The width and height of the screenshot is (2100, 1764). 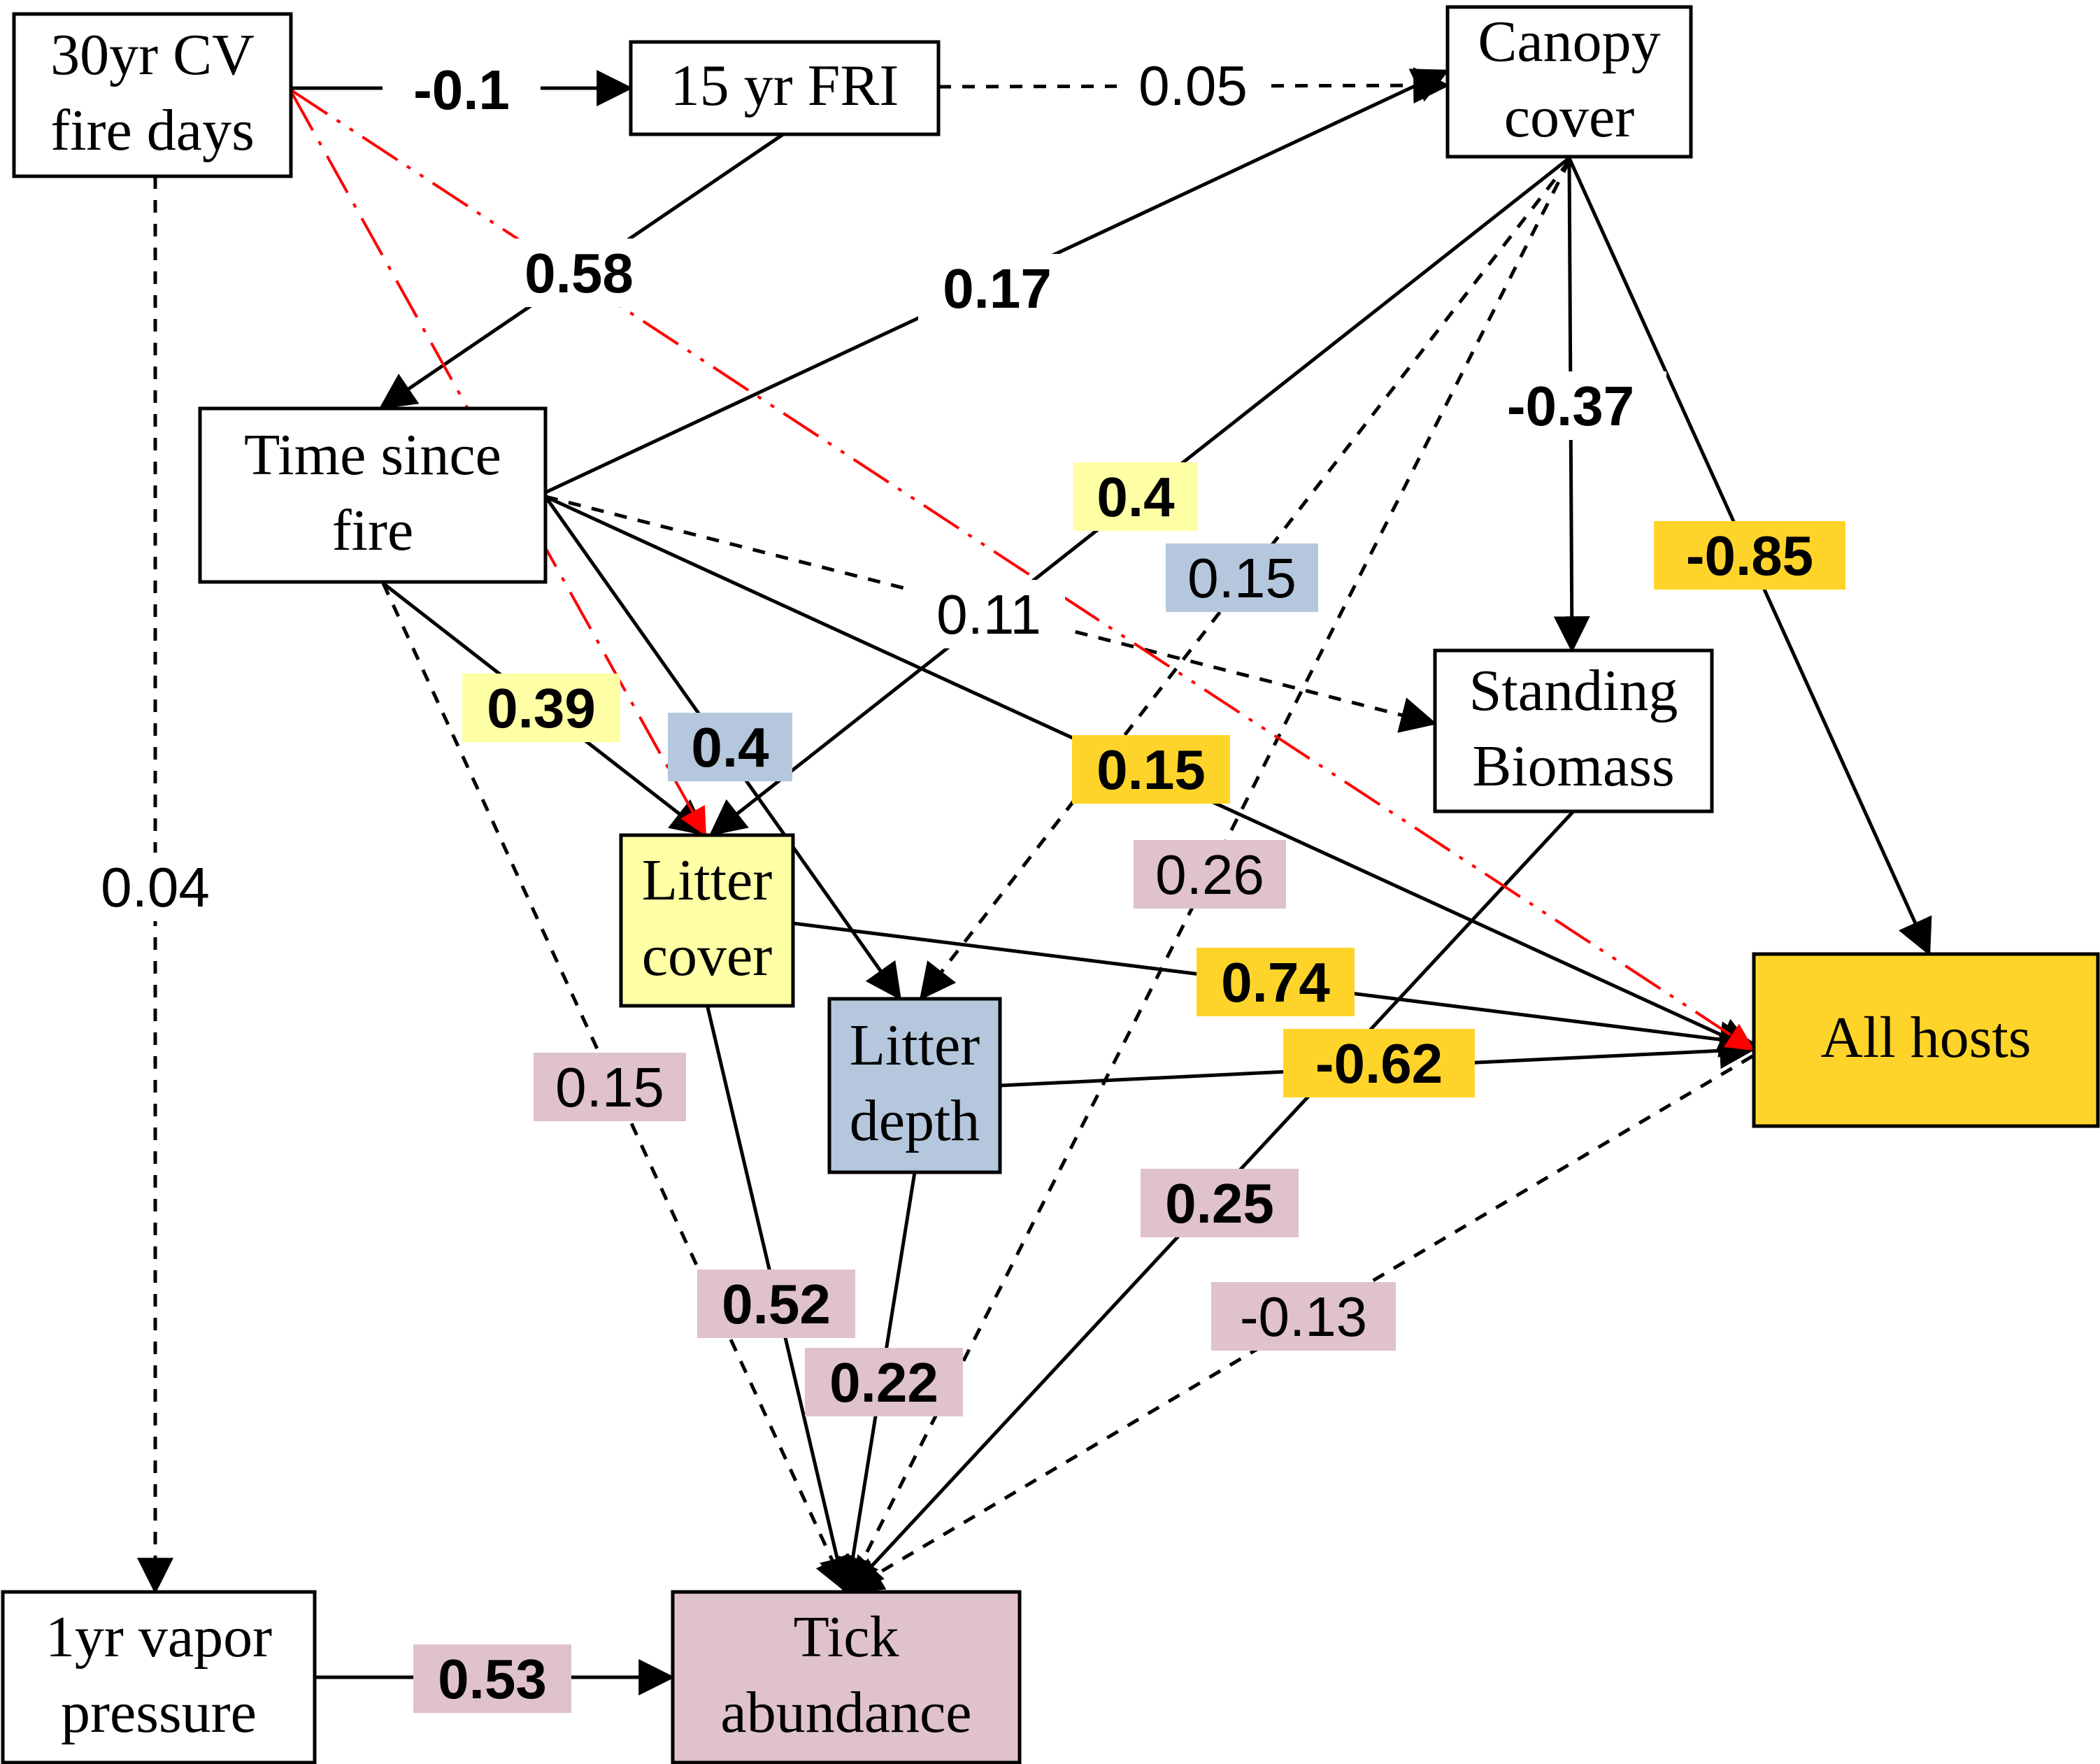 What do you see at coordinates (152, 130) in the screenshot?
I see `node-label-line: fire days` at bounding box center [152, 130].